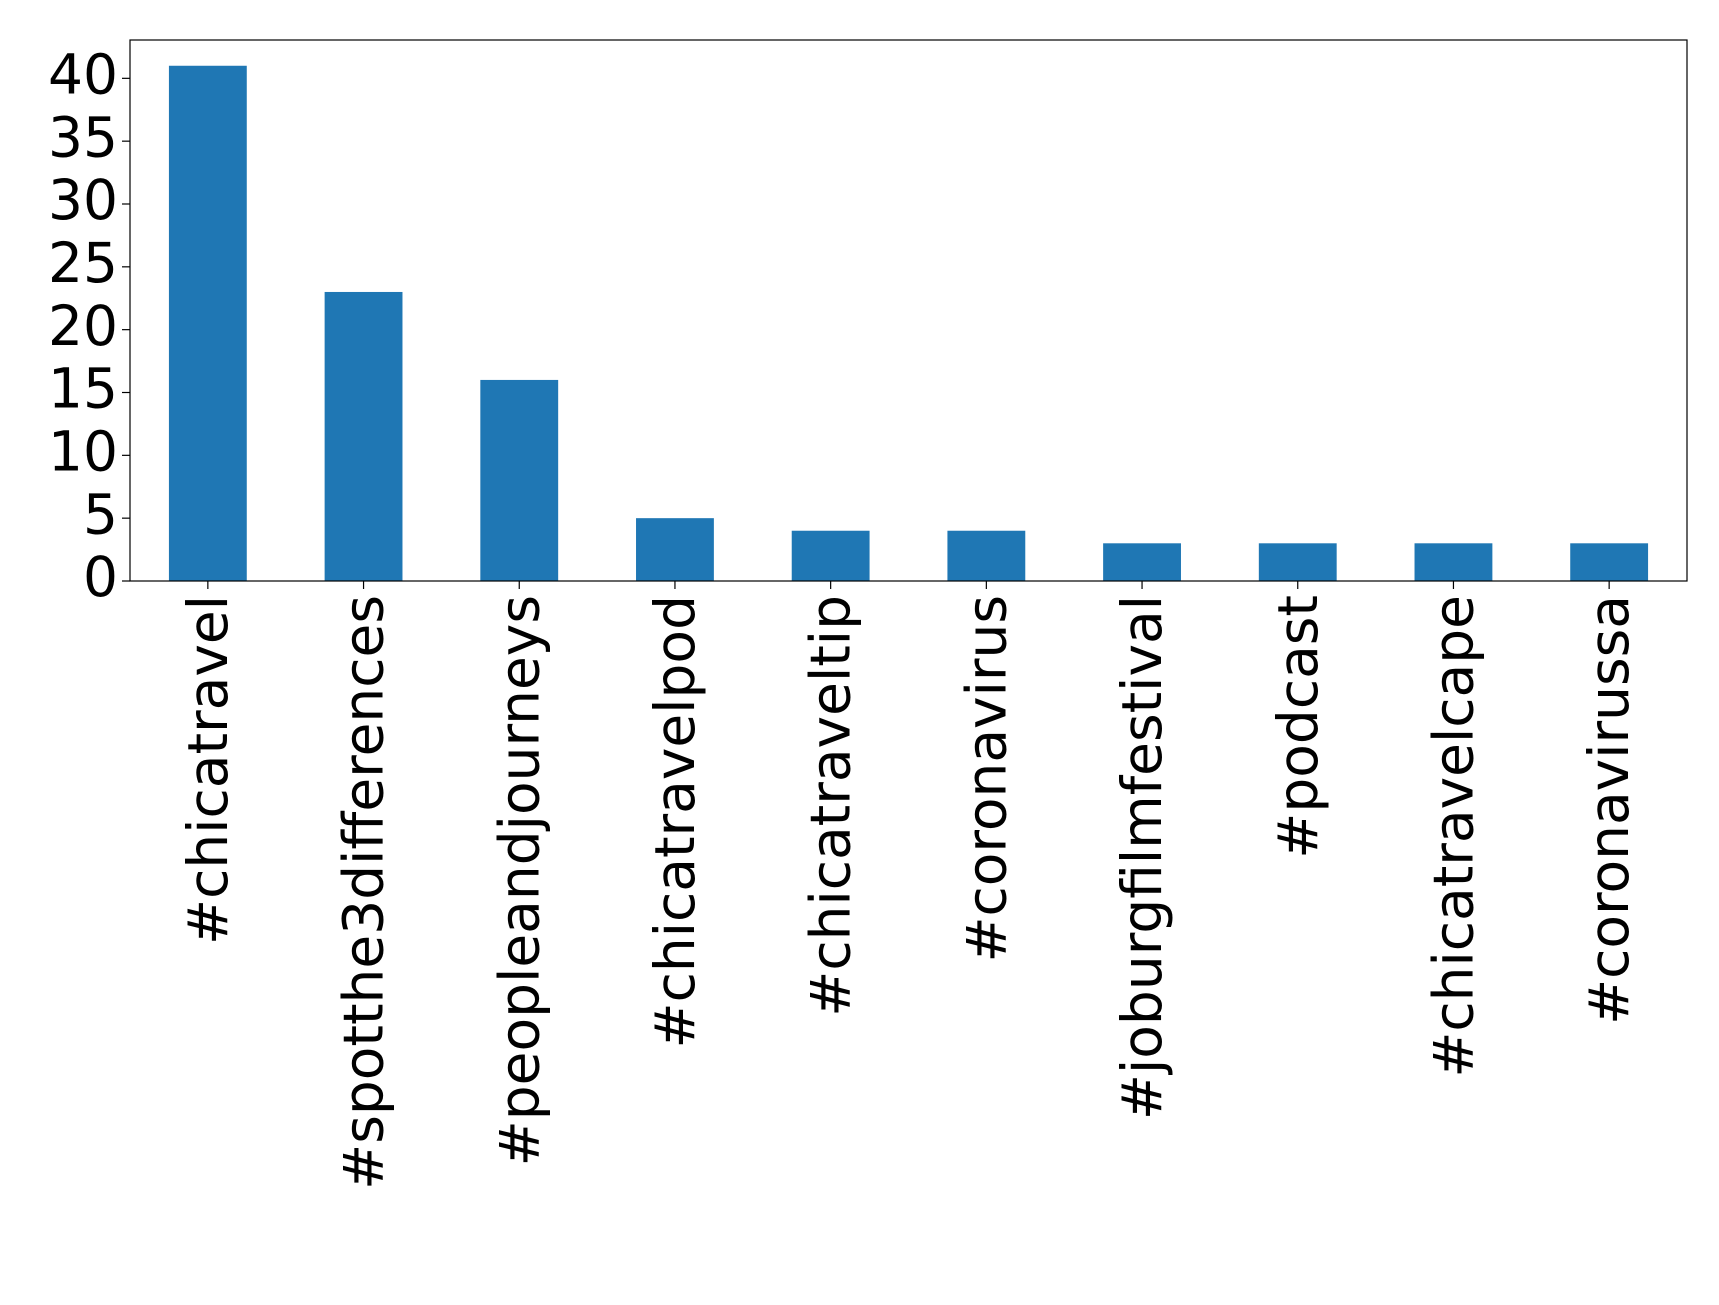 This screenshot has width=1719, height=1305. Describe the element at coordinates (83, 200) in the screenshot. I see `y-tick-label: 30` at that location.